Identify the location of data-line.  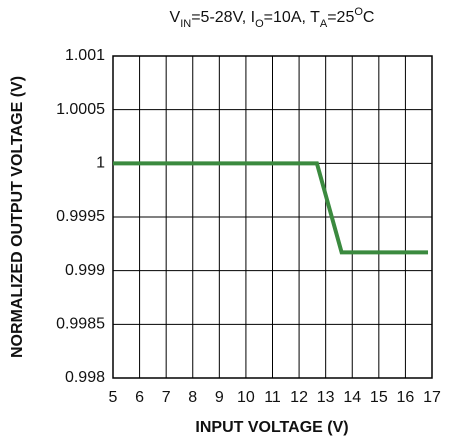
(271, 208).